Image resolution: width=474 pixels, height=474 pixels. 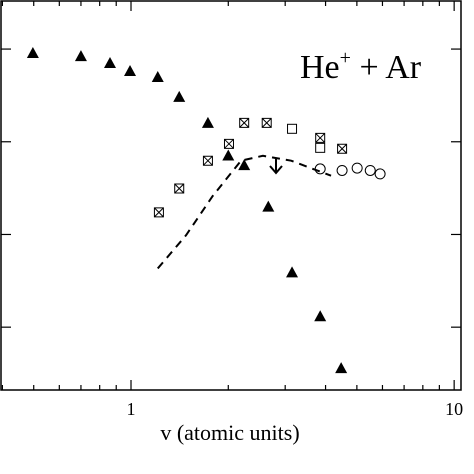 What do you see at coordinates (386, 67) in the screenshot?
I see `annotation-rest: + Ar` at bounding box center [386, 67].